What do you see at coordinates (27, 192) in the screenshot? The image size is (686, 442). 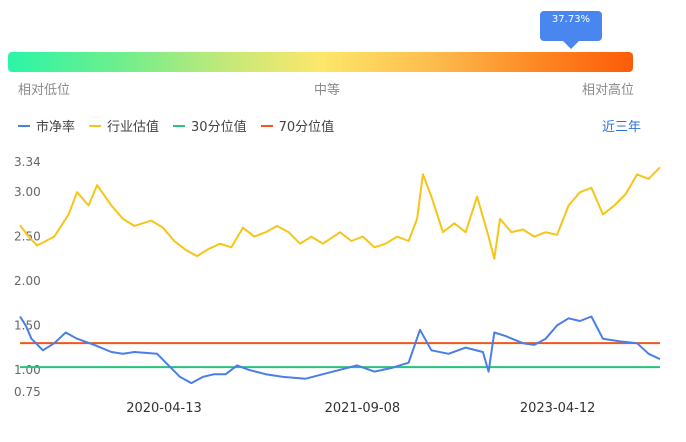 I see `y-tick-label: 3.00` at bounding box center [27, 192].